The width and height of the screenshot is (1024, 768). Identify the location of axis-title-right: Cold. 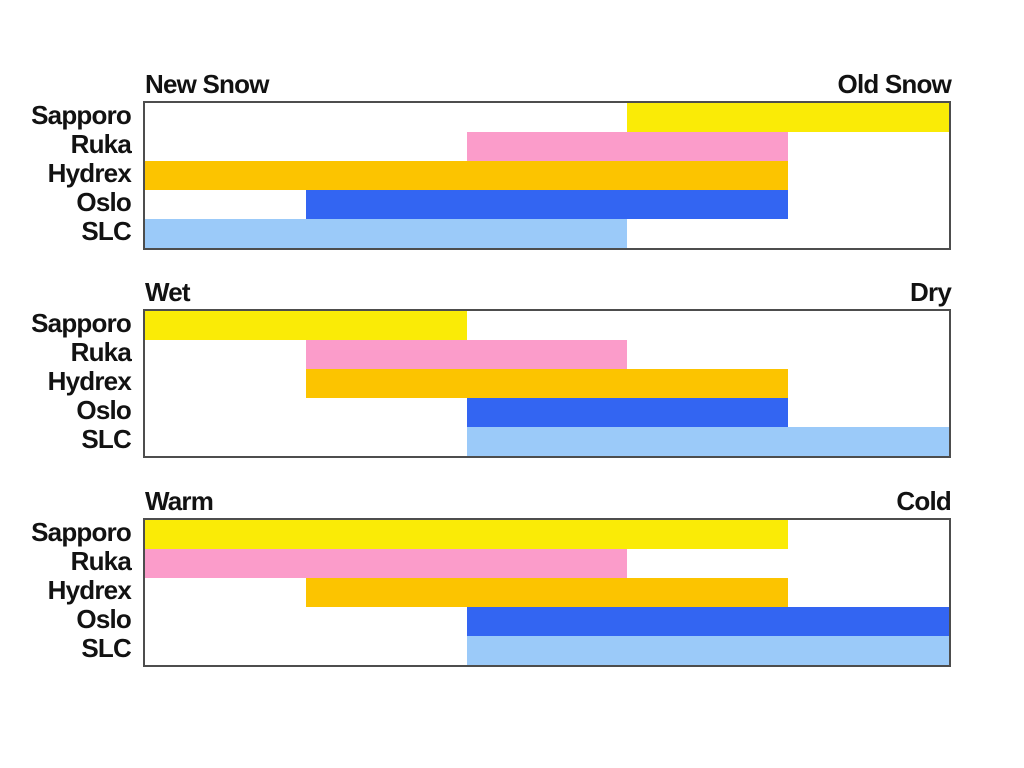
(923, 501).